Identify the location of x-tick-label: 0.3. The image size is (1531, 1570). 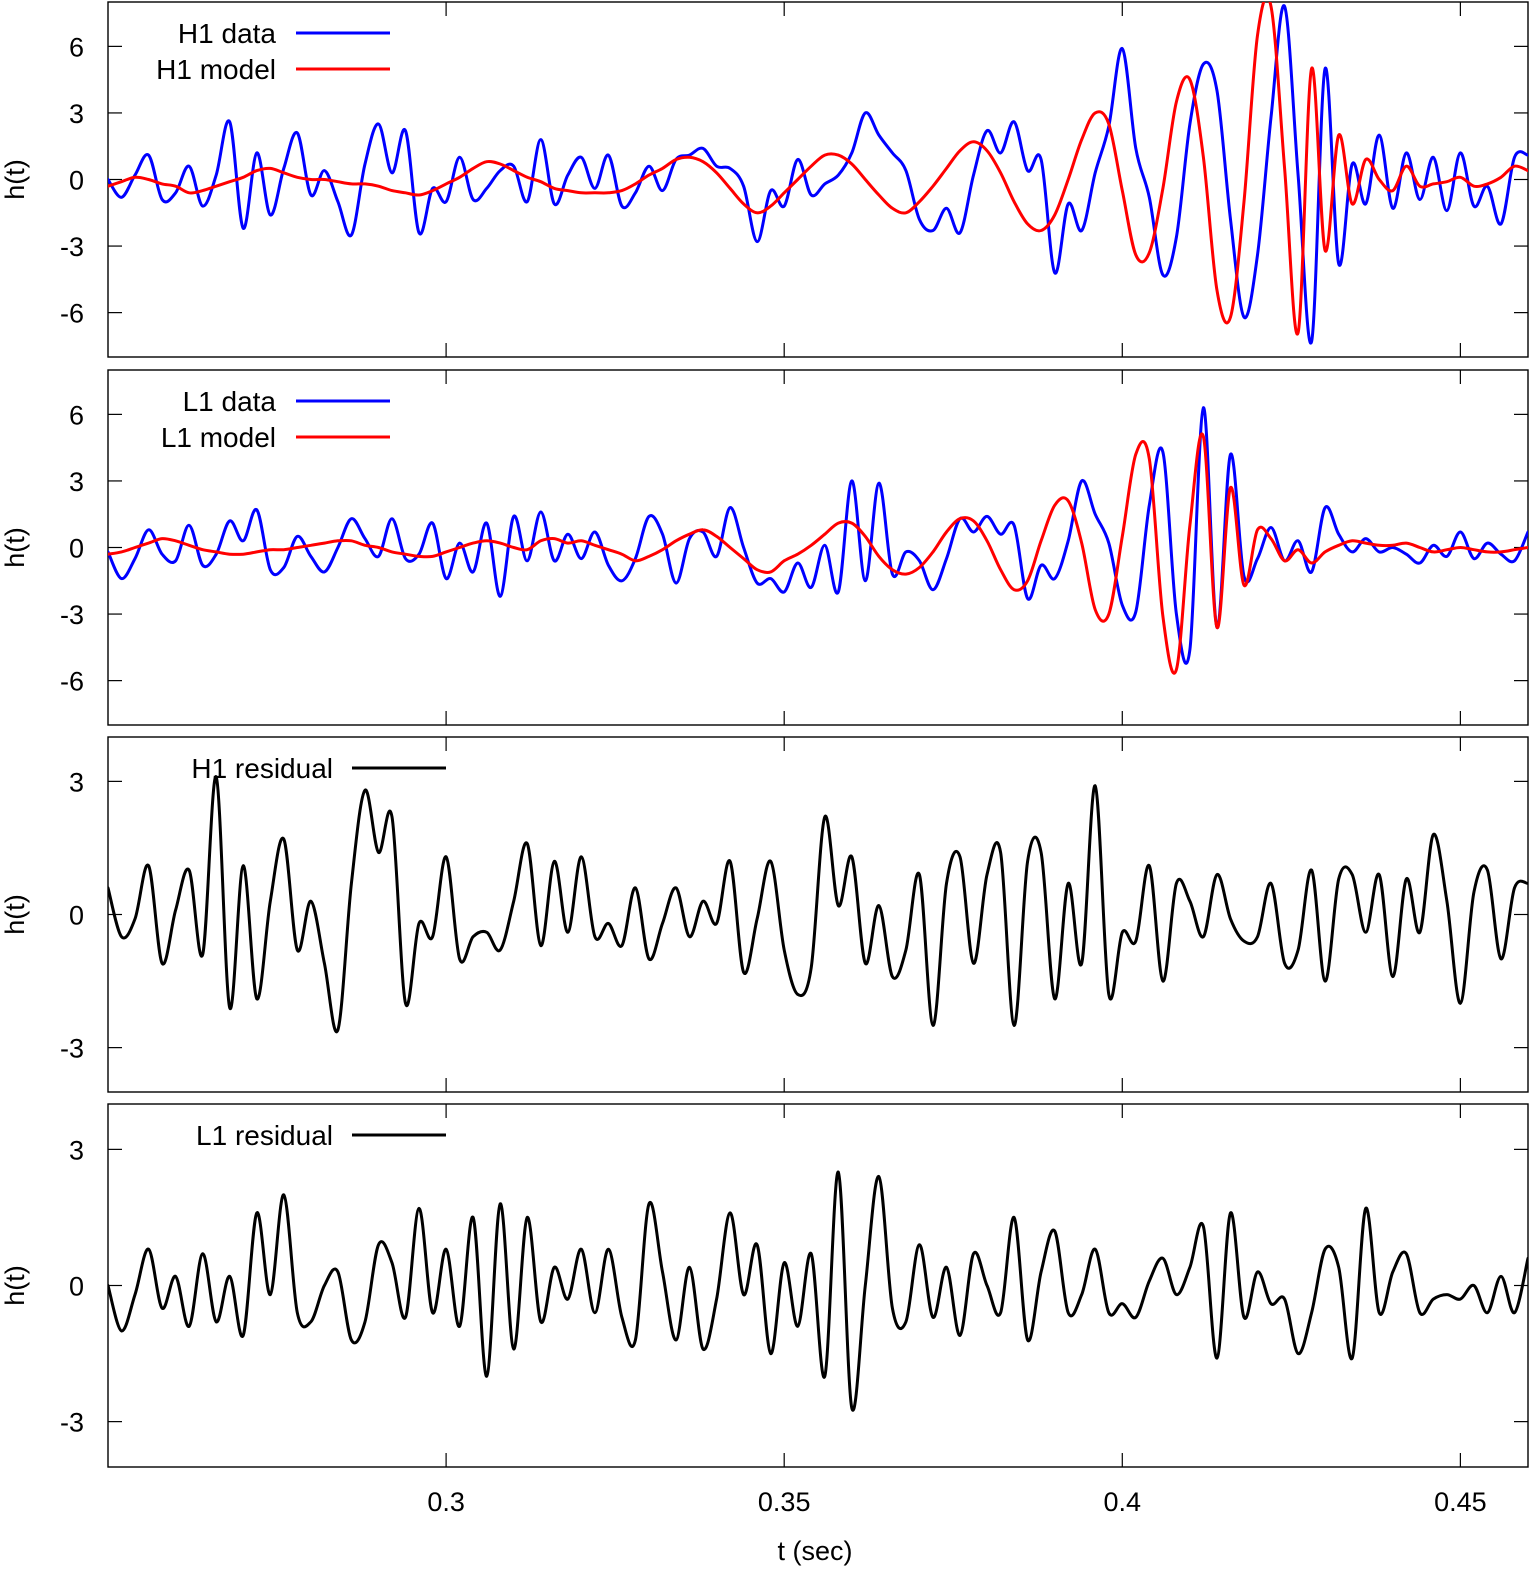
(446, 1502).